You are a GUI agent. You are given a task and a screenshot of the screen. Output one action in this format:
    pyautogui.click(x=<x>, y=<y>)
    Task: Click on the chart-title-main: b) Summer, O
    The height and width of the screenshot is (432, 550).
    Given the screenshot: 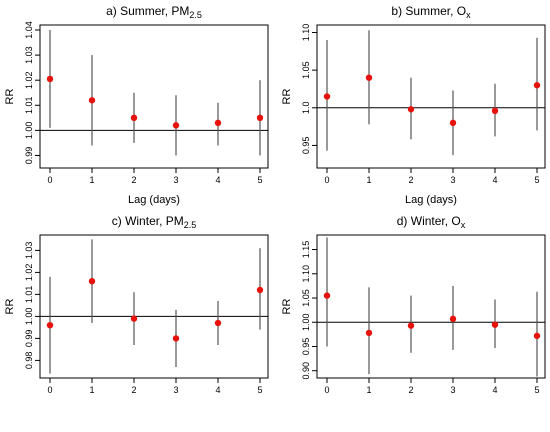 What is the action you would take?
    pyautogui.click(x=428, y=11)
    